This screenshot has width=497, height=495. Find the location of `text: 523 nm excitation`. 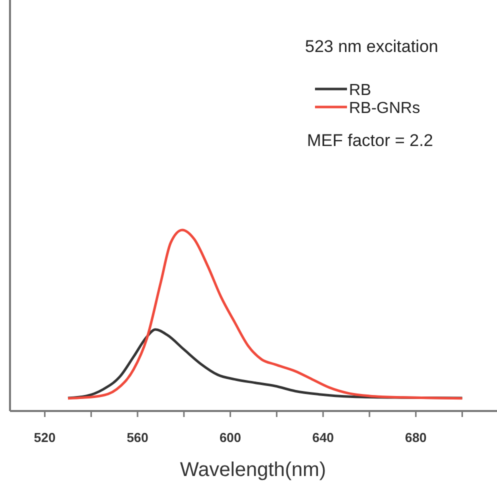

text: 523 nm excitation is located at coordinates (371, 46).